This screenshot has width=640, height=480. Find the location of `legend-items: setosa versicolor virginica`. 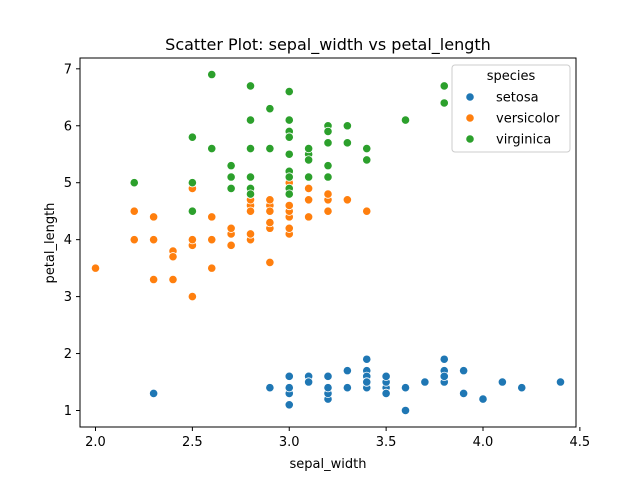

legend-items: setosa versicolor virginica is located at coordinates (512, 119).